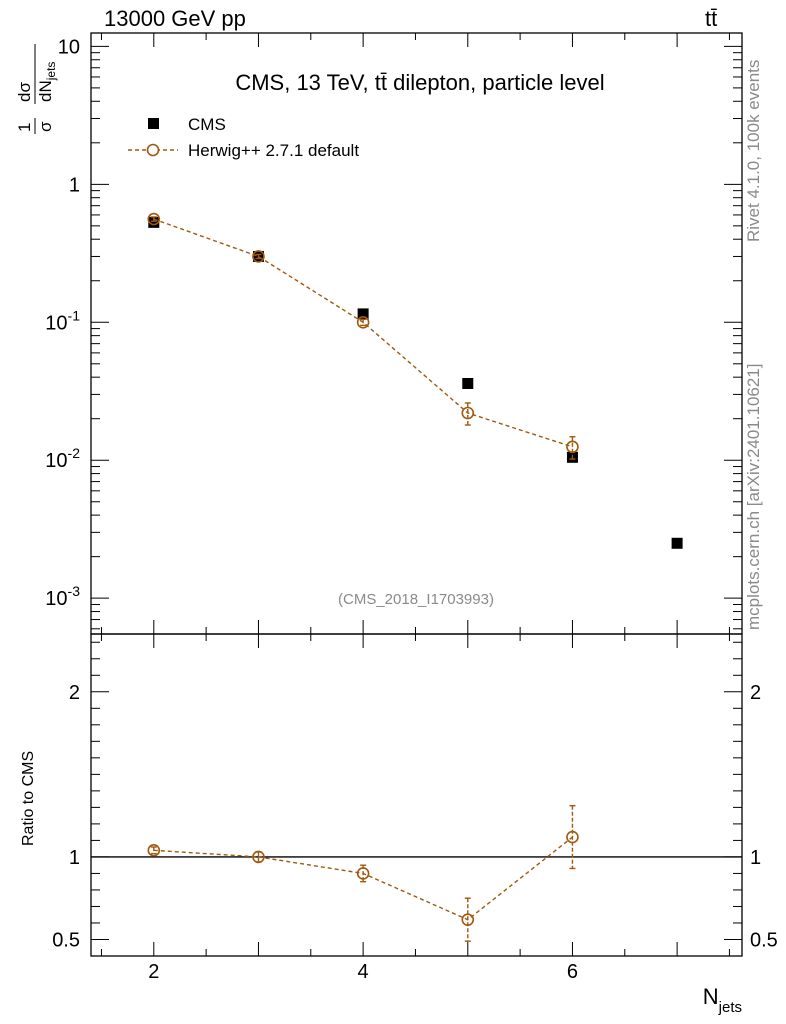  I want to click on ratio-y-tick-label-right: 2, so click(755, 693).